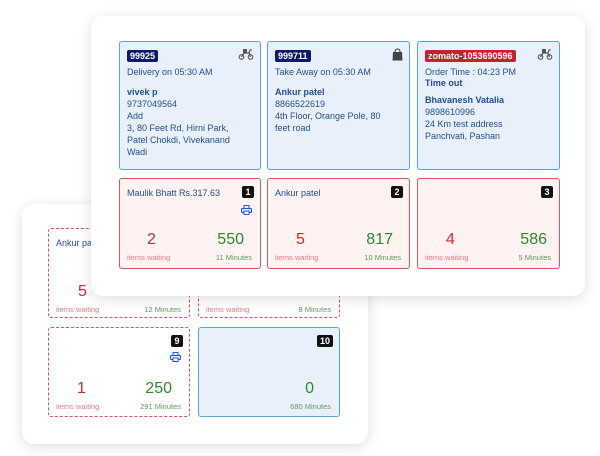  What do you see at coordinates (174, 193) in the screenshot?
I see `table-customer-name: Maulik Bhatt Rs.317.63` at bounding box center [174, 193].